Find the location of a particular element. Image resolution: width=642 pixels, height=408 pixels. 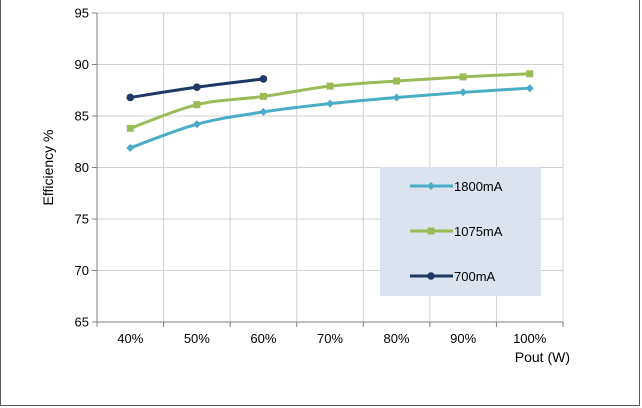

series-700mA is located at coordinates (197, 88).